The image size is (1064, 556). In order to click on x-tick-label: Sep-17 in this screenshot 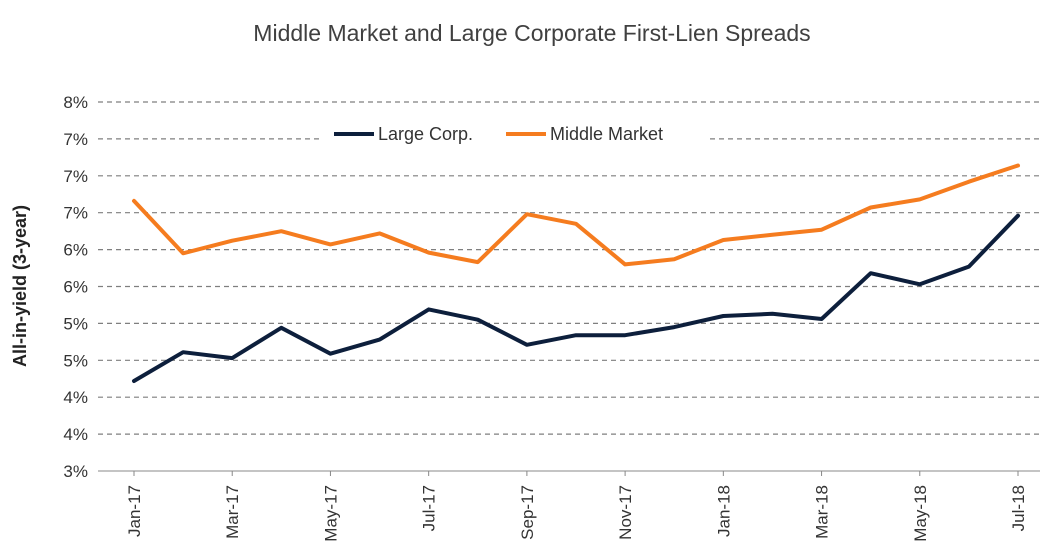, I will do `click(527, 512)`.